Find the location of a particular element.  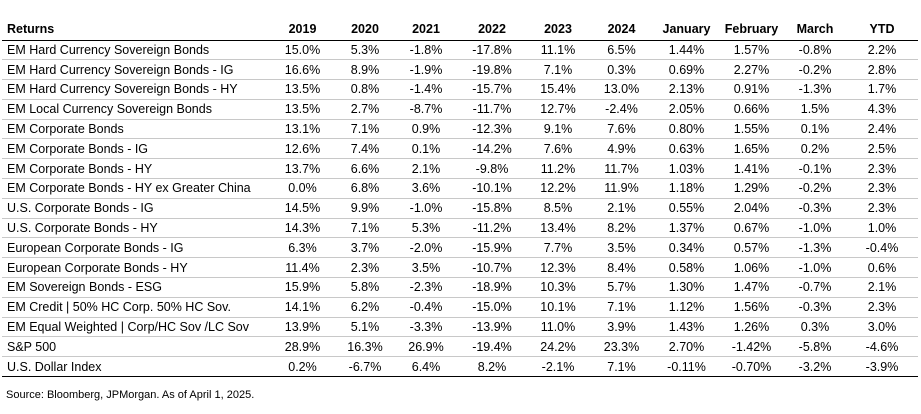

table-cell: 2.8% is located at coordinates (882, 70).